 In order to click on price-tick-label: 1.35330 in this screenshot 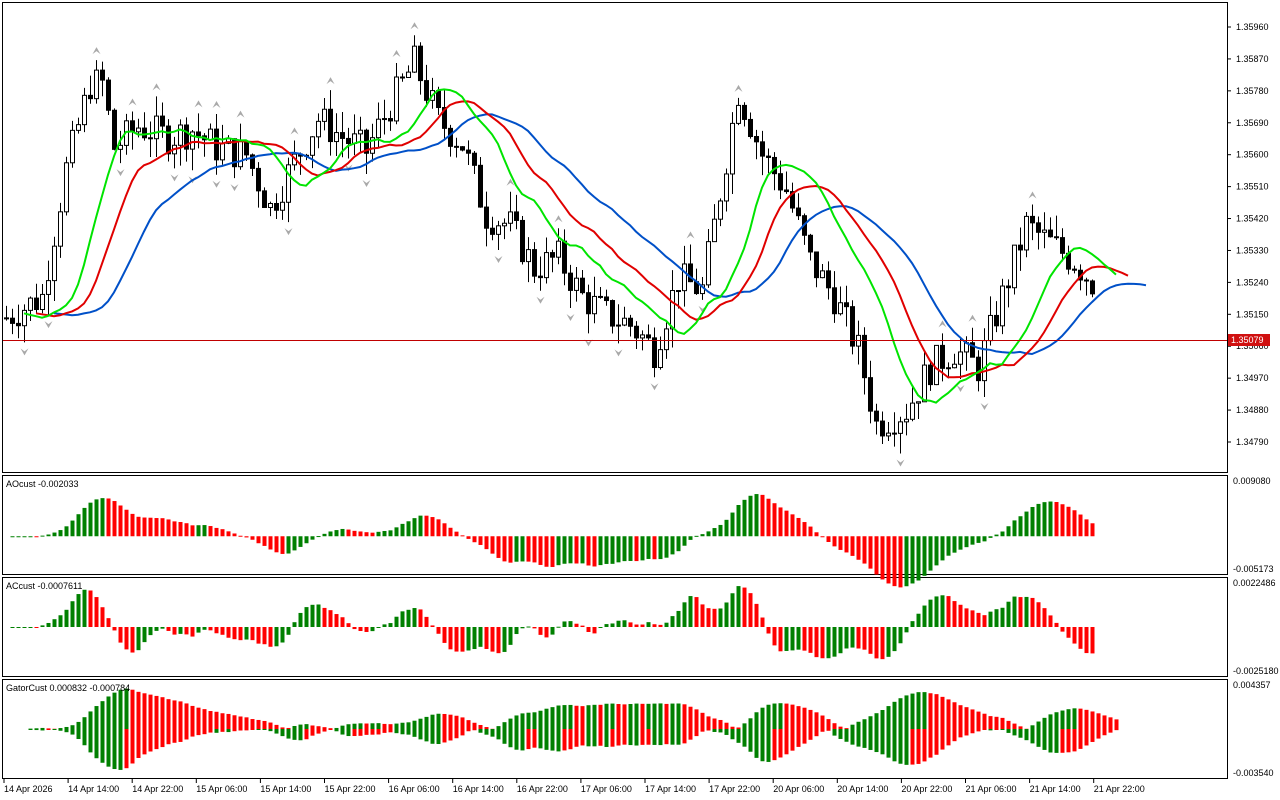, I will do `click(1252, 250)`.